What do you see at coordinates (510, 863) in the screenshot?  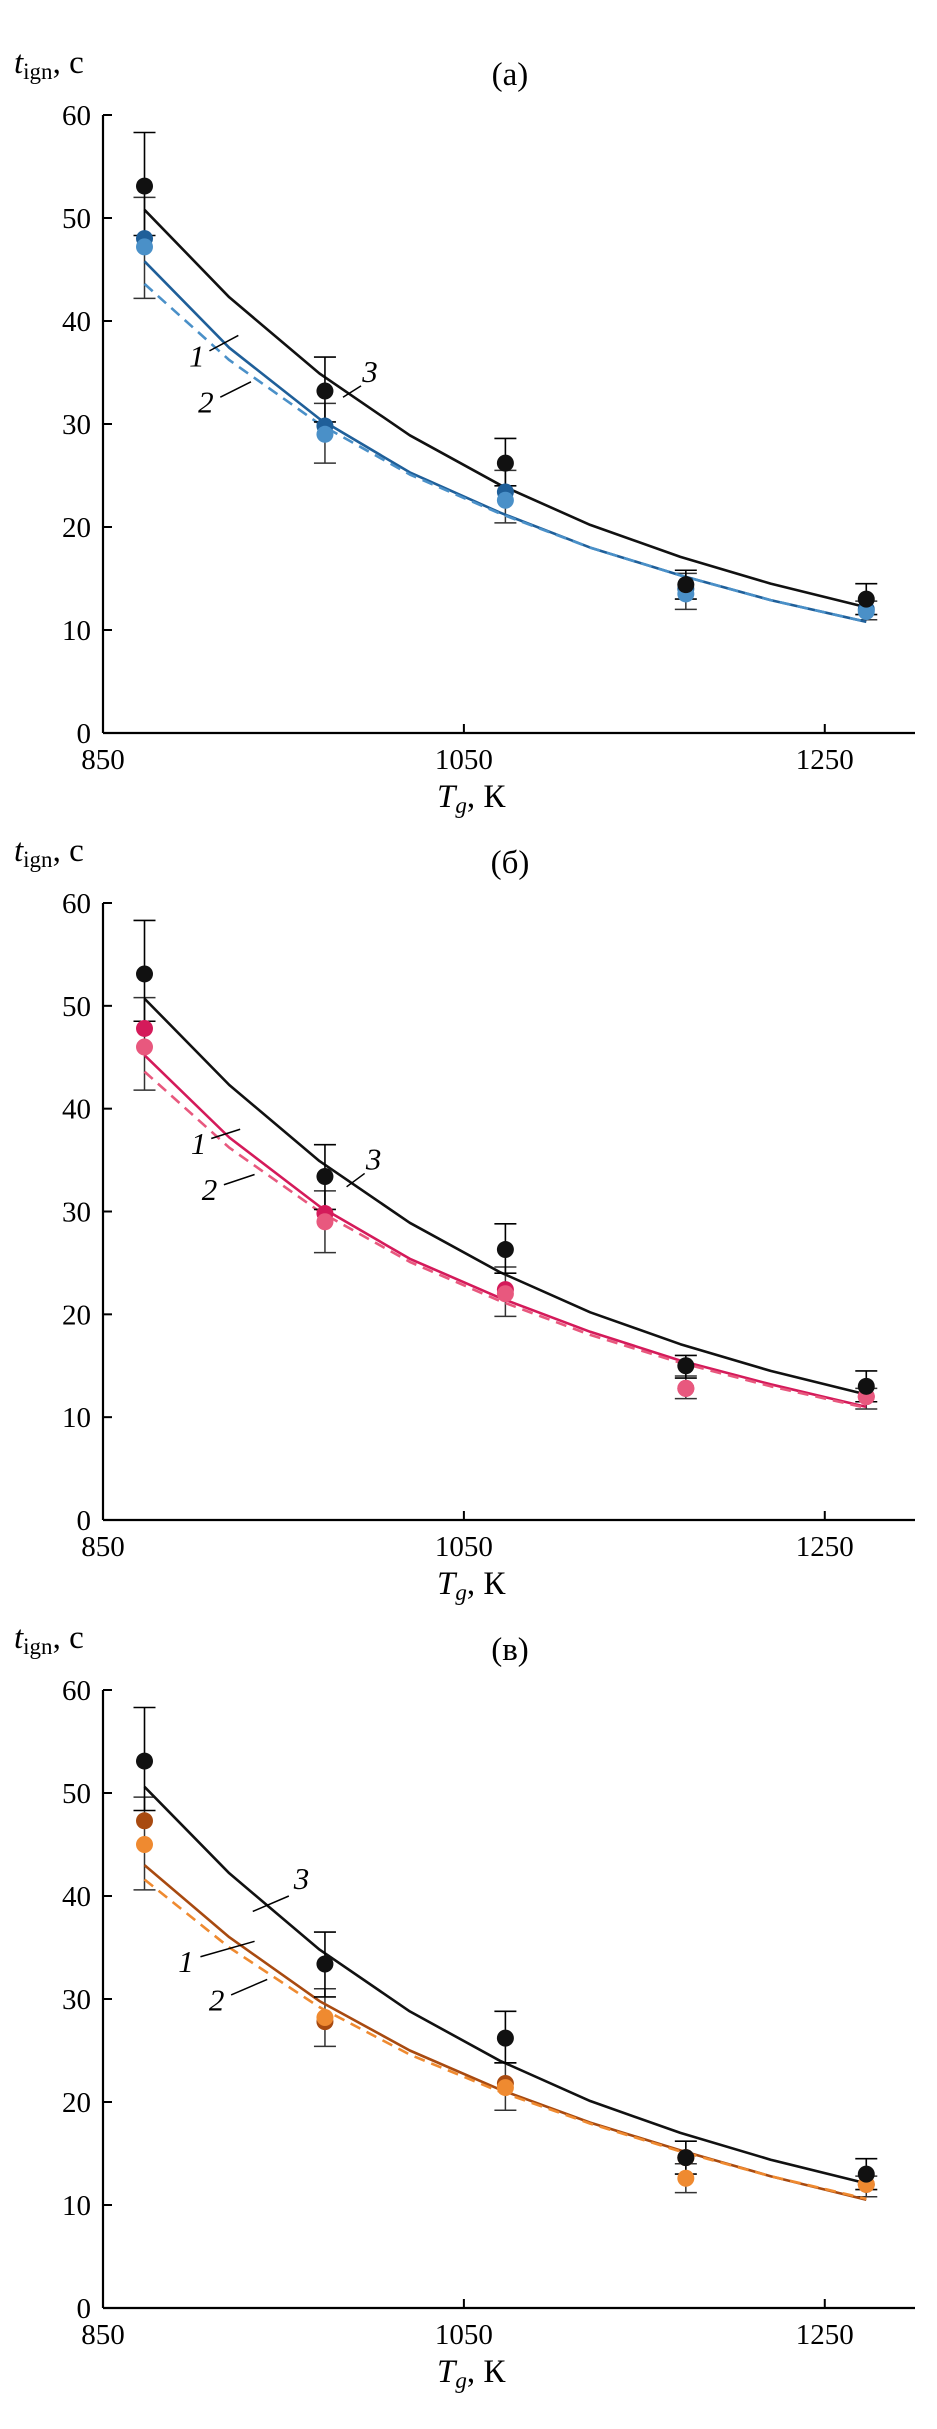 I see `panel-title: (б)` at bounding box center [510, 863].